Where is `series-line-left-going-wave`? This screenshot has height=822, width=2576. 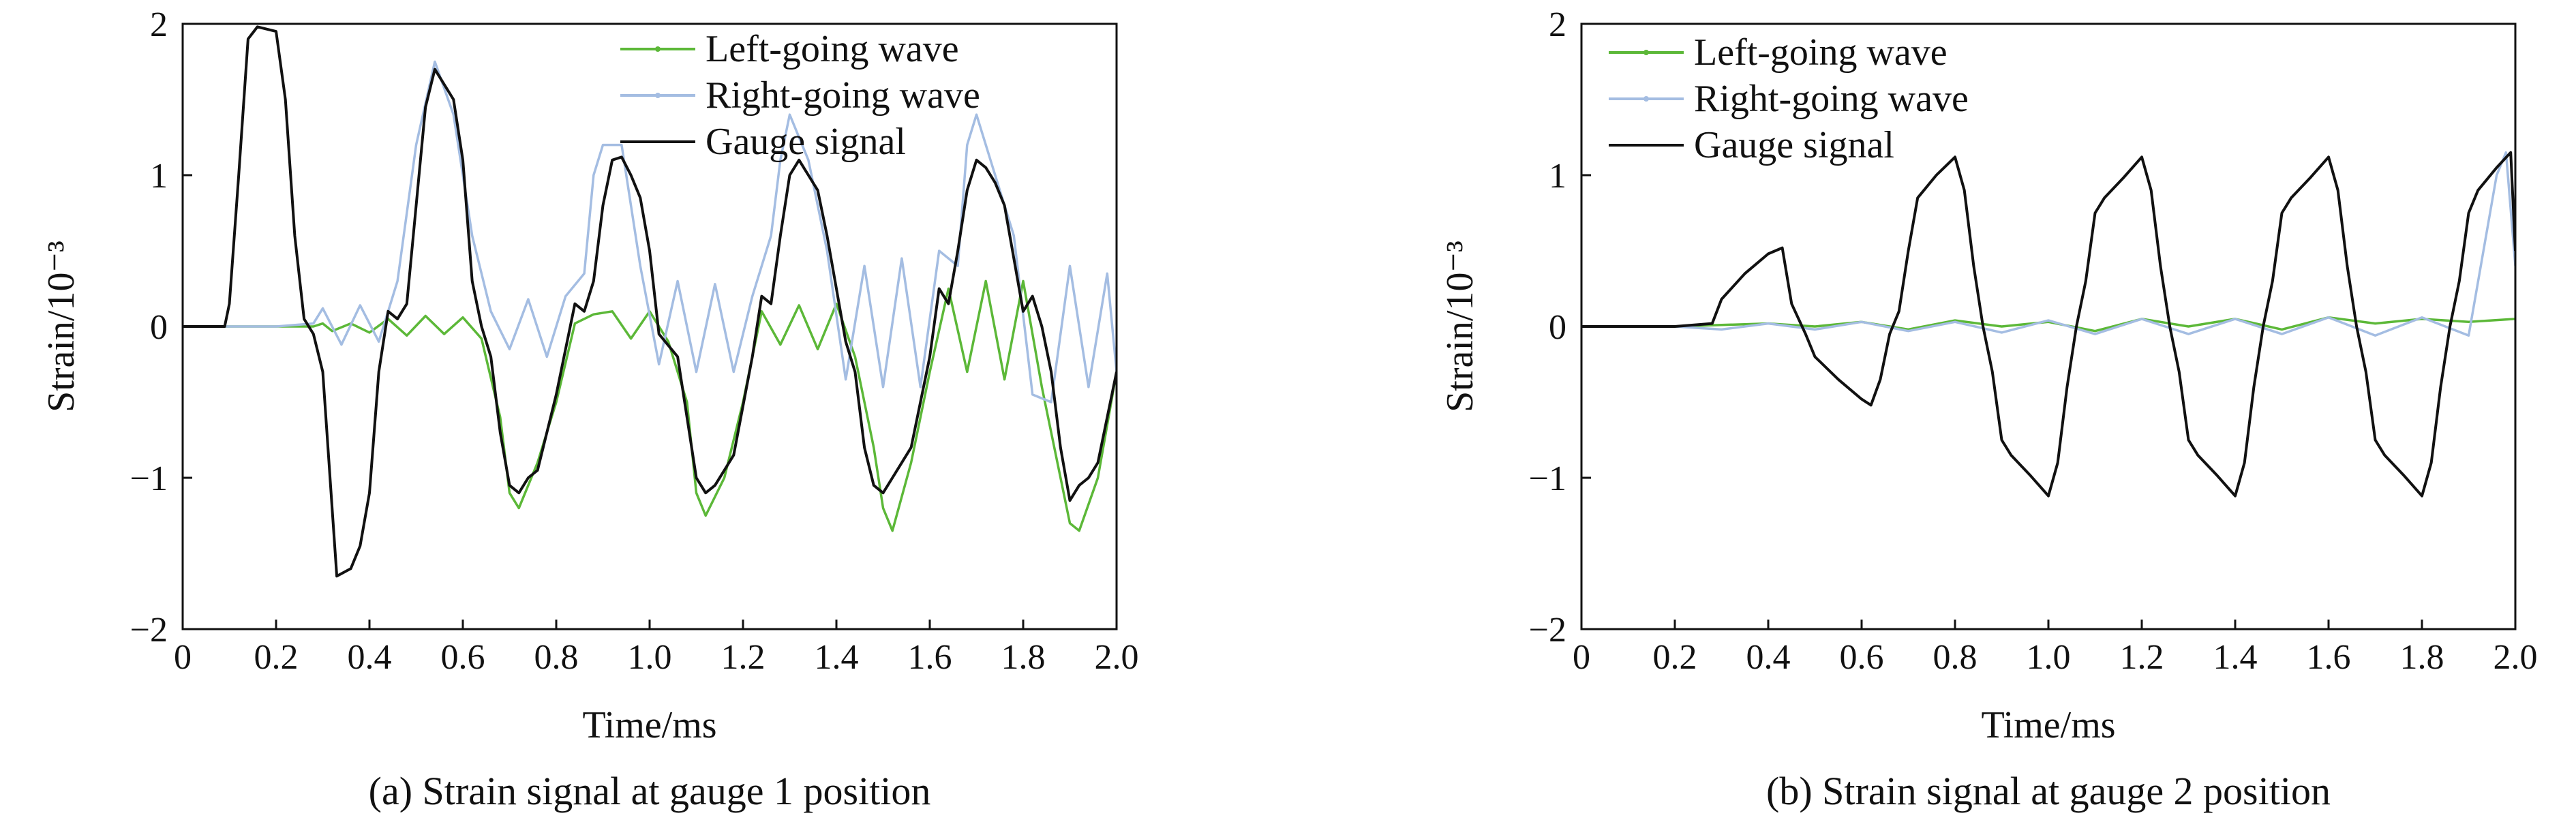 series-line-left-going-wave is located at coordinates (2048, 324).